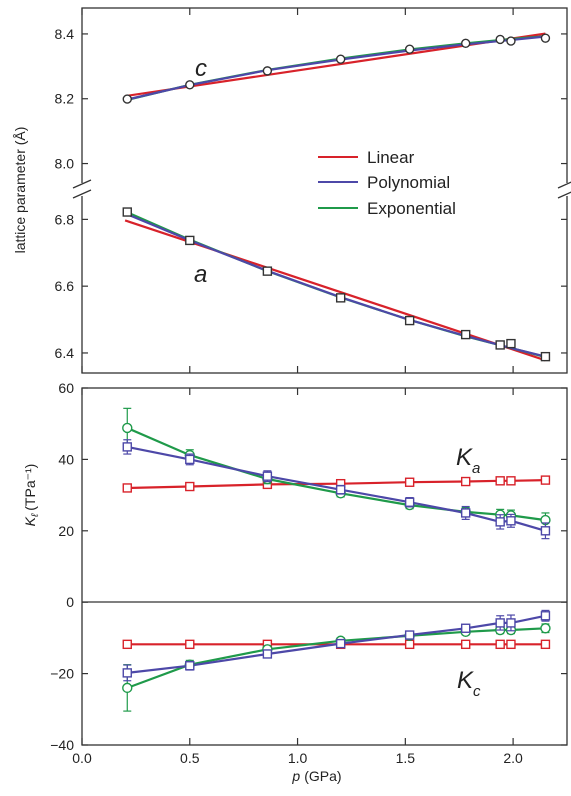  Describe the element at coordinates (82, 758) in the screenshot. I see `x-tick-label-0-0: 0.0` at that location.